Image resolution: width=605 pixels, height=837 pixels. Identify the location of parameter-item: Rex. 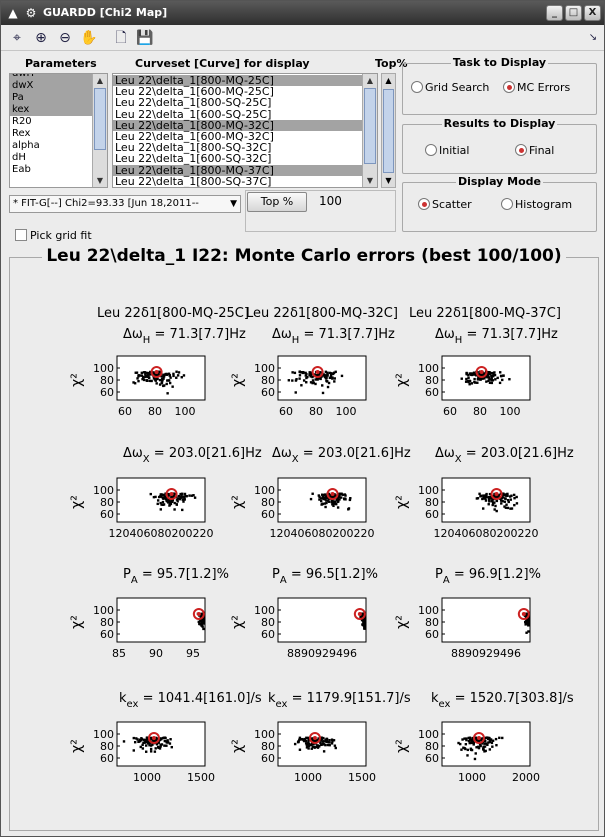
(21, 133).